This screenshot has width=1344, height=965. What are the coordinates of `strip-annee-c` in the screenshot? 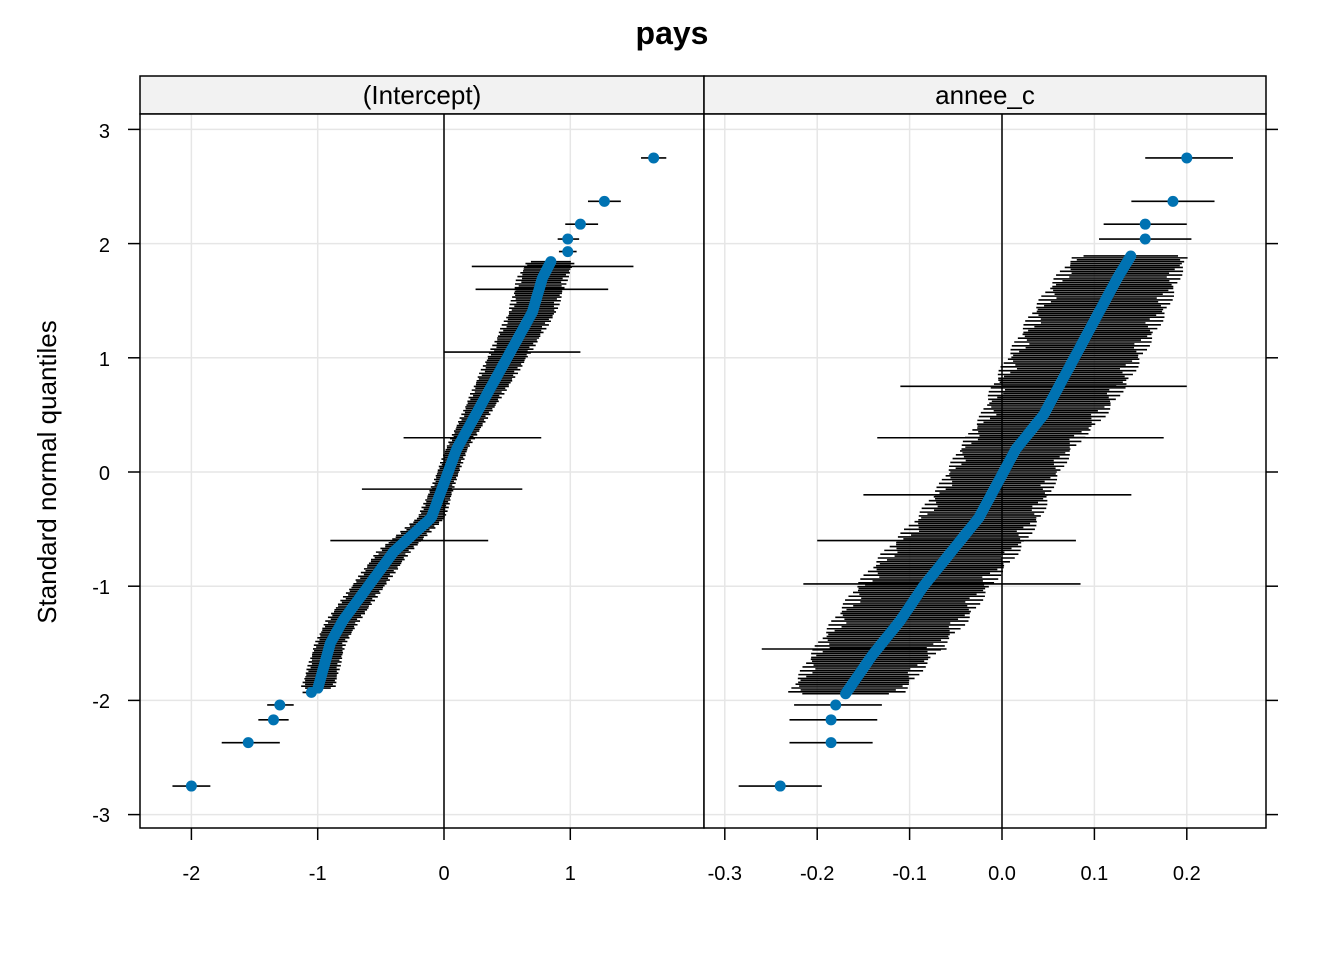 It's located at (985, 95).